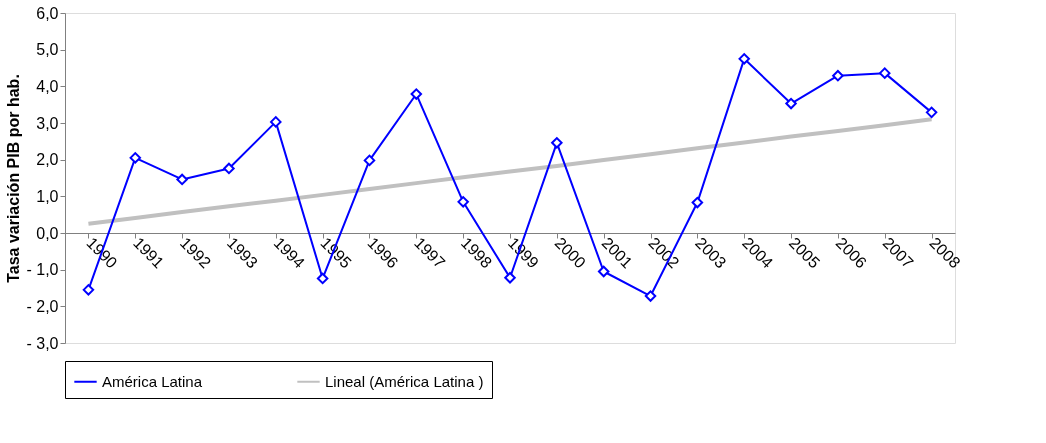 This screenshot has width=1046, height=443. What do you see at coordinates (404, 381) in the screenshot?
I see `legend-label: Lineal (América Latina )` at bounding box center [404, 381].